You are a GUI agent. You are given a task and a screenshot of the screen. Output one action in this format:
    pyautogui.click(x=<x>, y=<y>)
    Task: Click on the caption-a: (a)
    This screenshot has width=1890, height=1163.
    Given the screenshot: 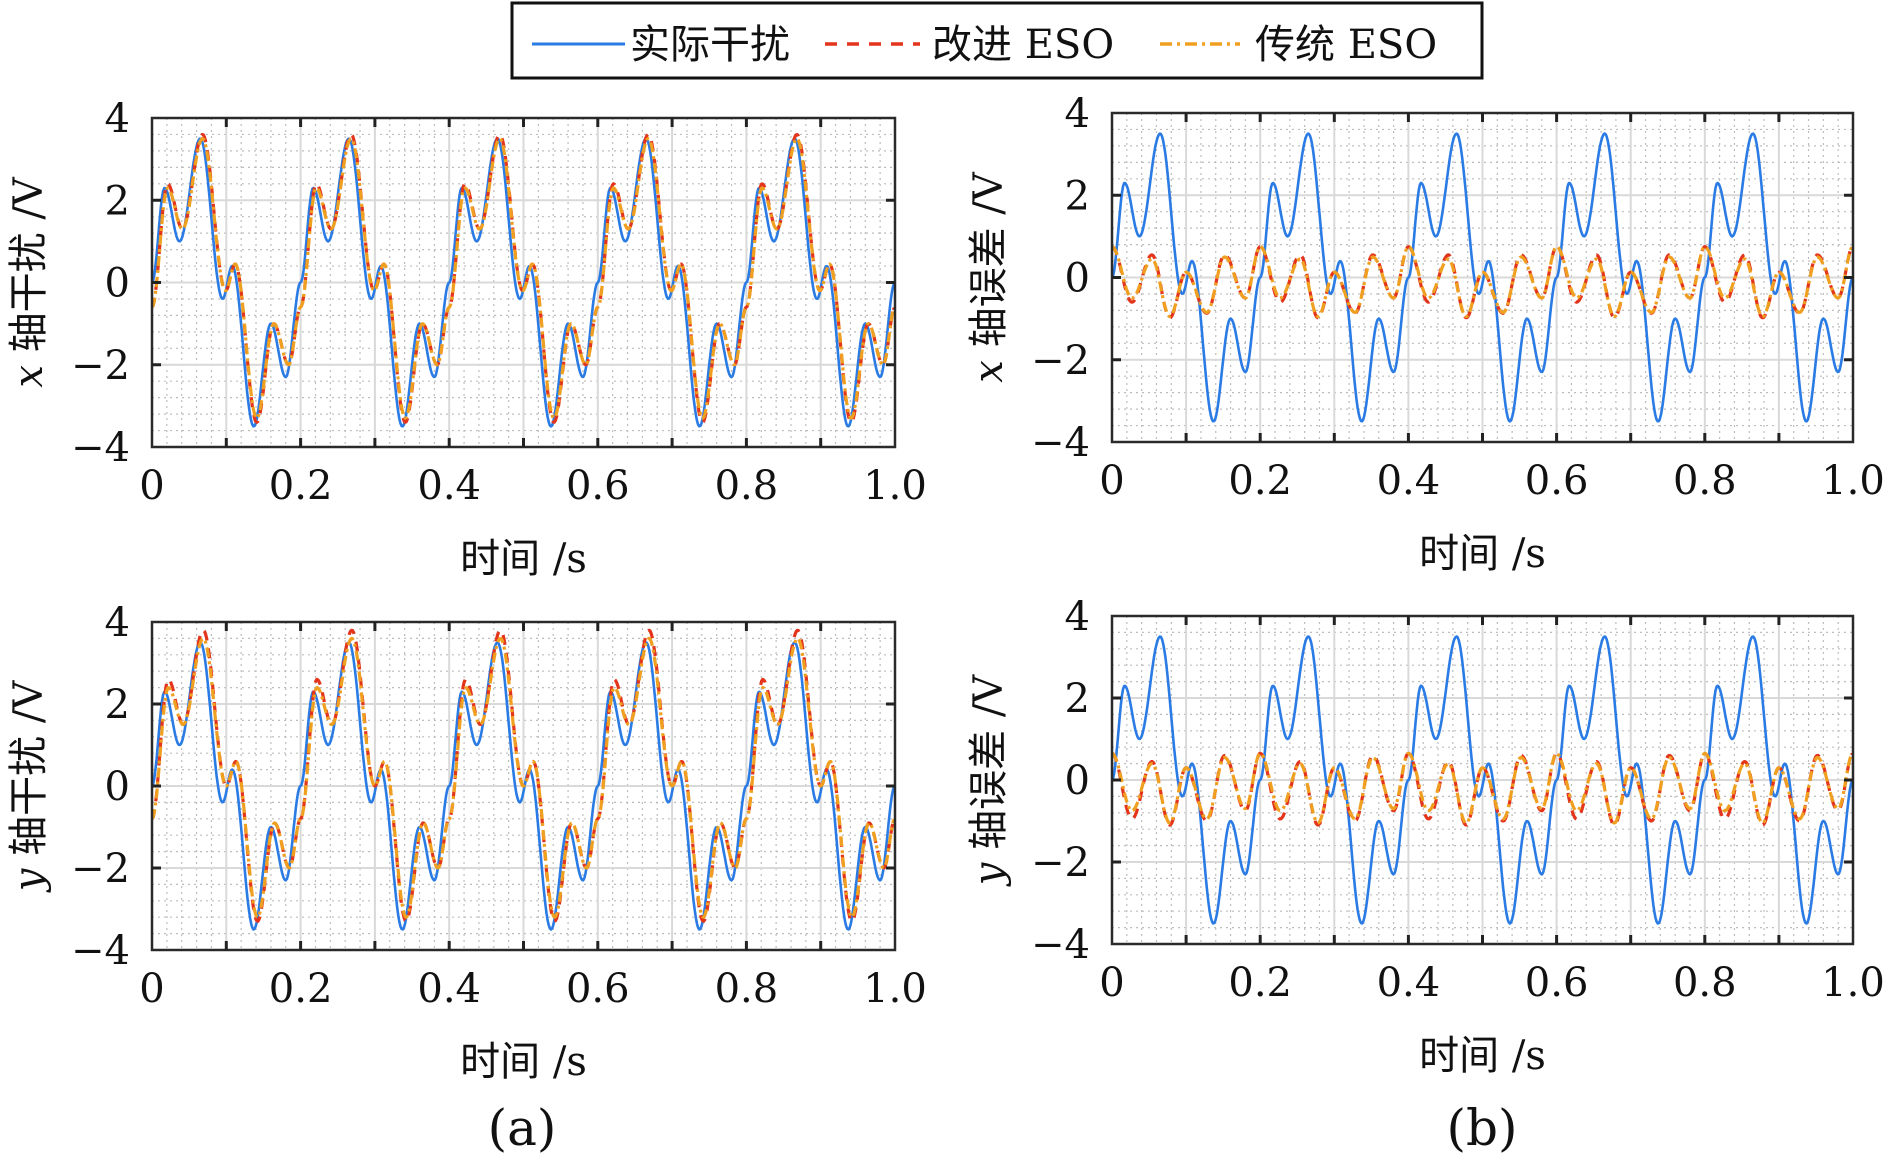 What is the action you would take?
    pyautogui.click(x=522, y=1128)
    